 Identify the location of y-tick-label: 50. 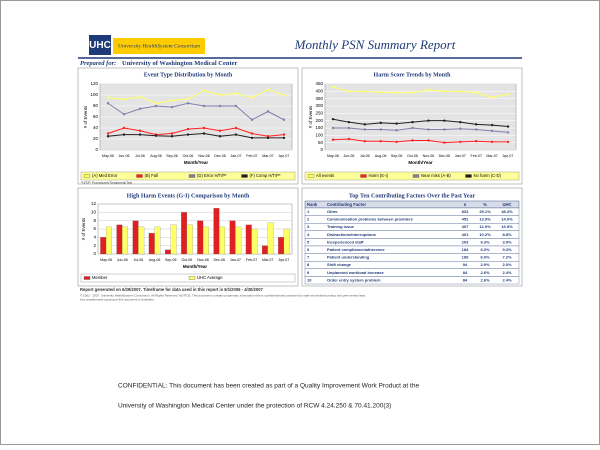
(321, 142).